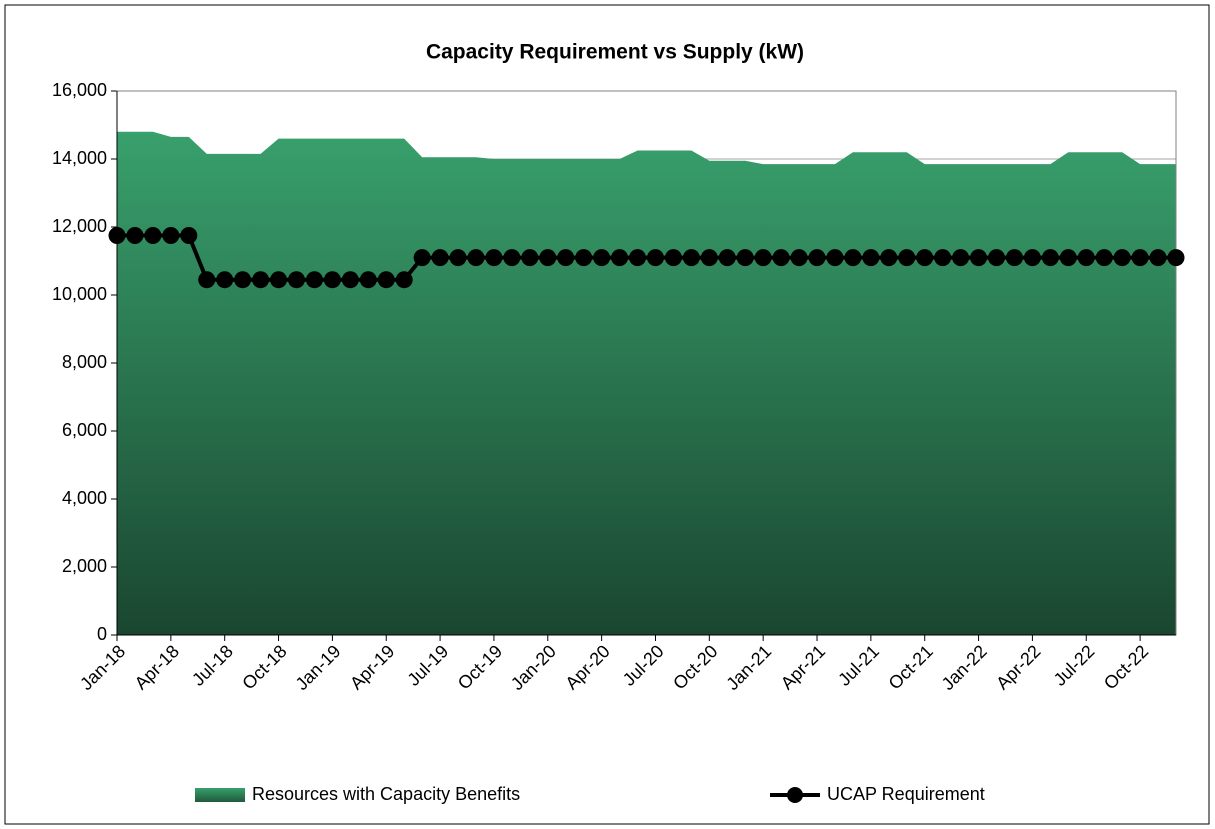 The height and width of the screenshot is (829, 1215). I want to click on legend-swatch, so click(220, 795).